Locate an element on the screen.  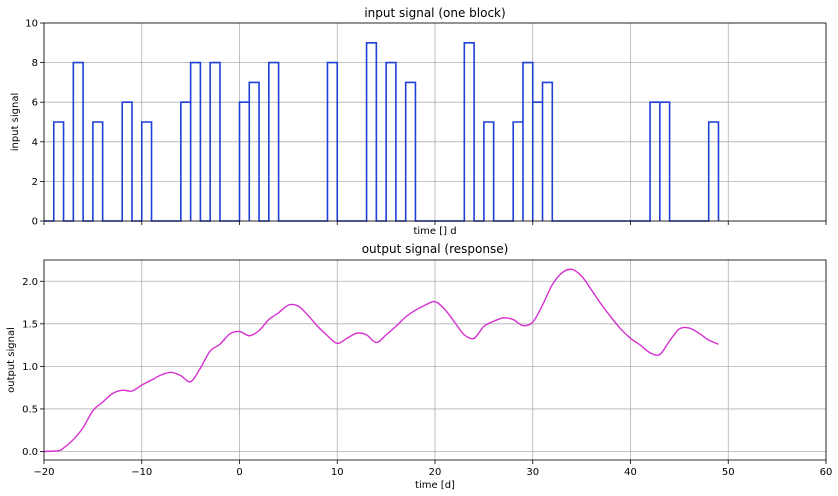
x-tick-label: −20 is located at coordinates (43, 472).